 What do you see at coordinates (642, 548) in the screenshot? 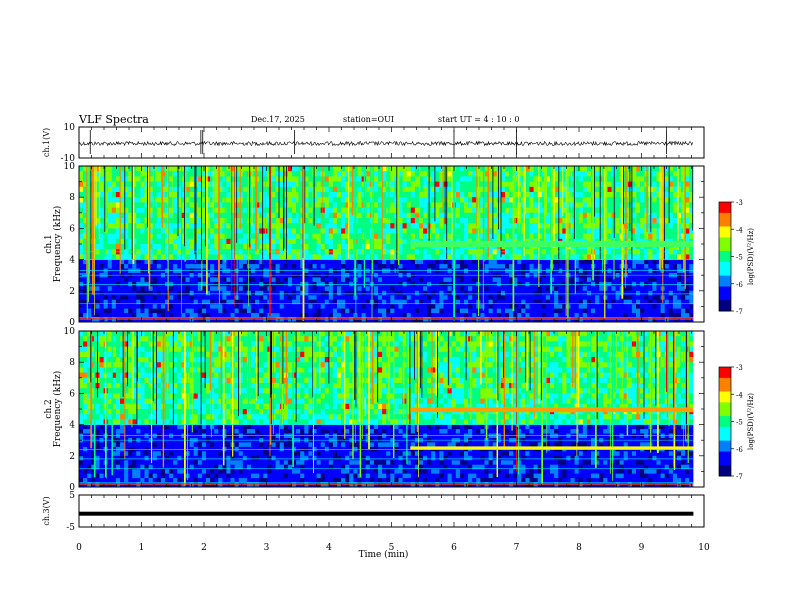
I see `x-tick-label: 9` at bounding box center [642, 548].